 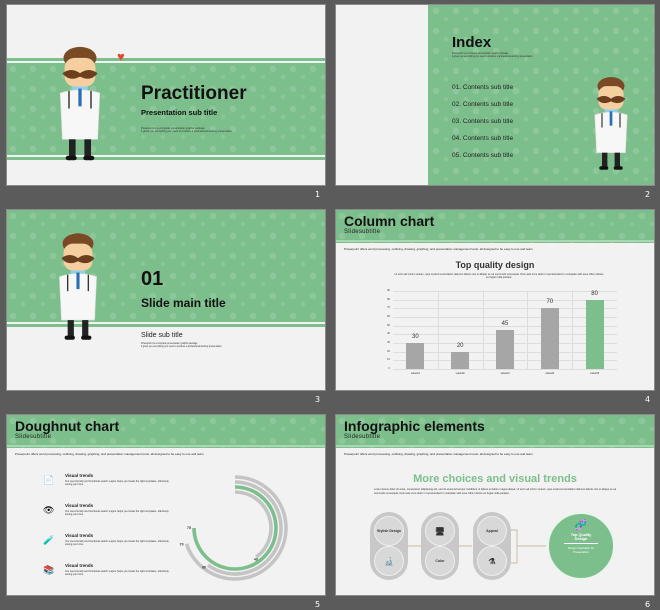 I want to click on flask-icon: ⚗, so click(x=492, y=561).